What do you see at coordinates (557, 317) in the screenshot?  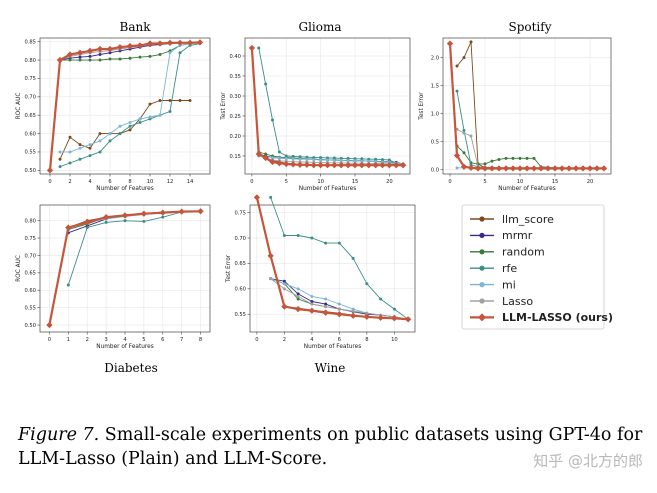 I see `legend-label: LLM-LASSO (ours)` at bounding box center [557, 317].